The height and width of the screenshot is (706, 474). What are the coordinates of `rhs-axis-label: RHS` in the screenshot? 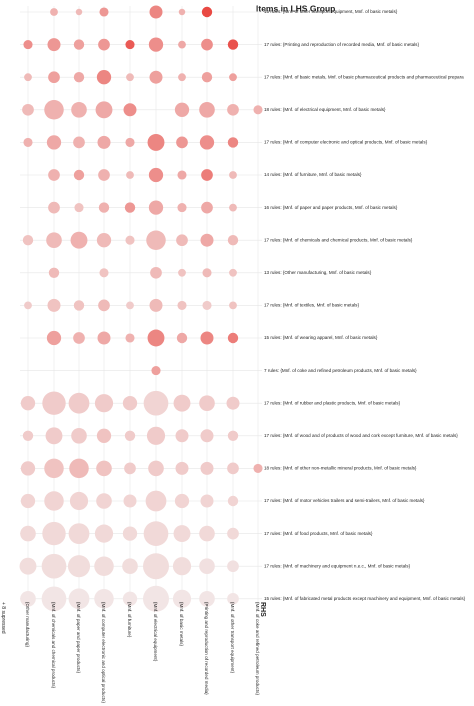 It's located at (262, 609).